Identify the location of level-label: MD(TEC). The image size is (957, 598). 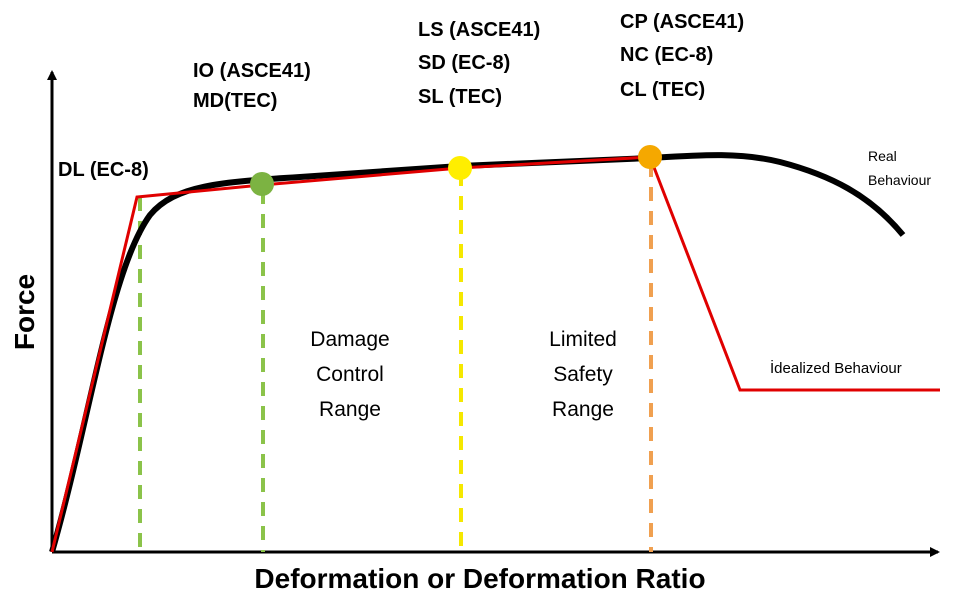
(235, 101).